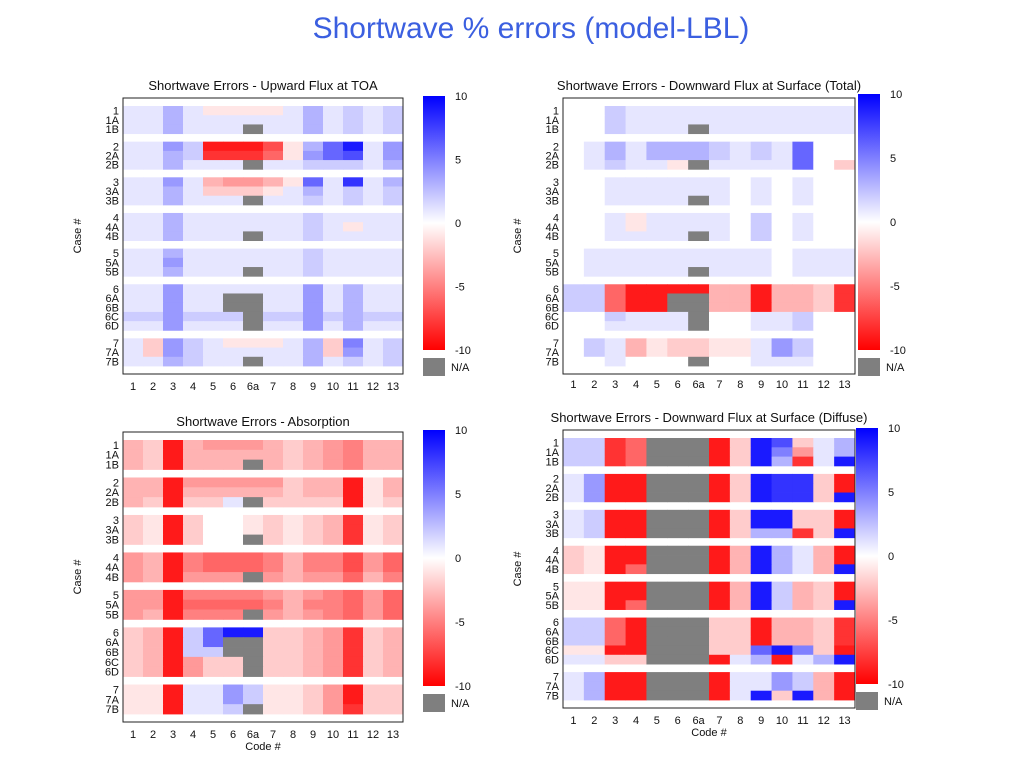  I want to click on na-swatch, so click(434, 367).